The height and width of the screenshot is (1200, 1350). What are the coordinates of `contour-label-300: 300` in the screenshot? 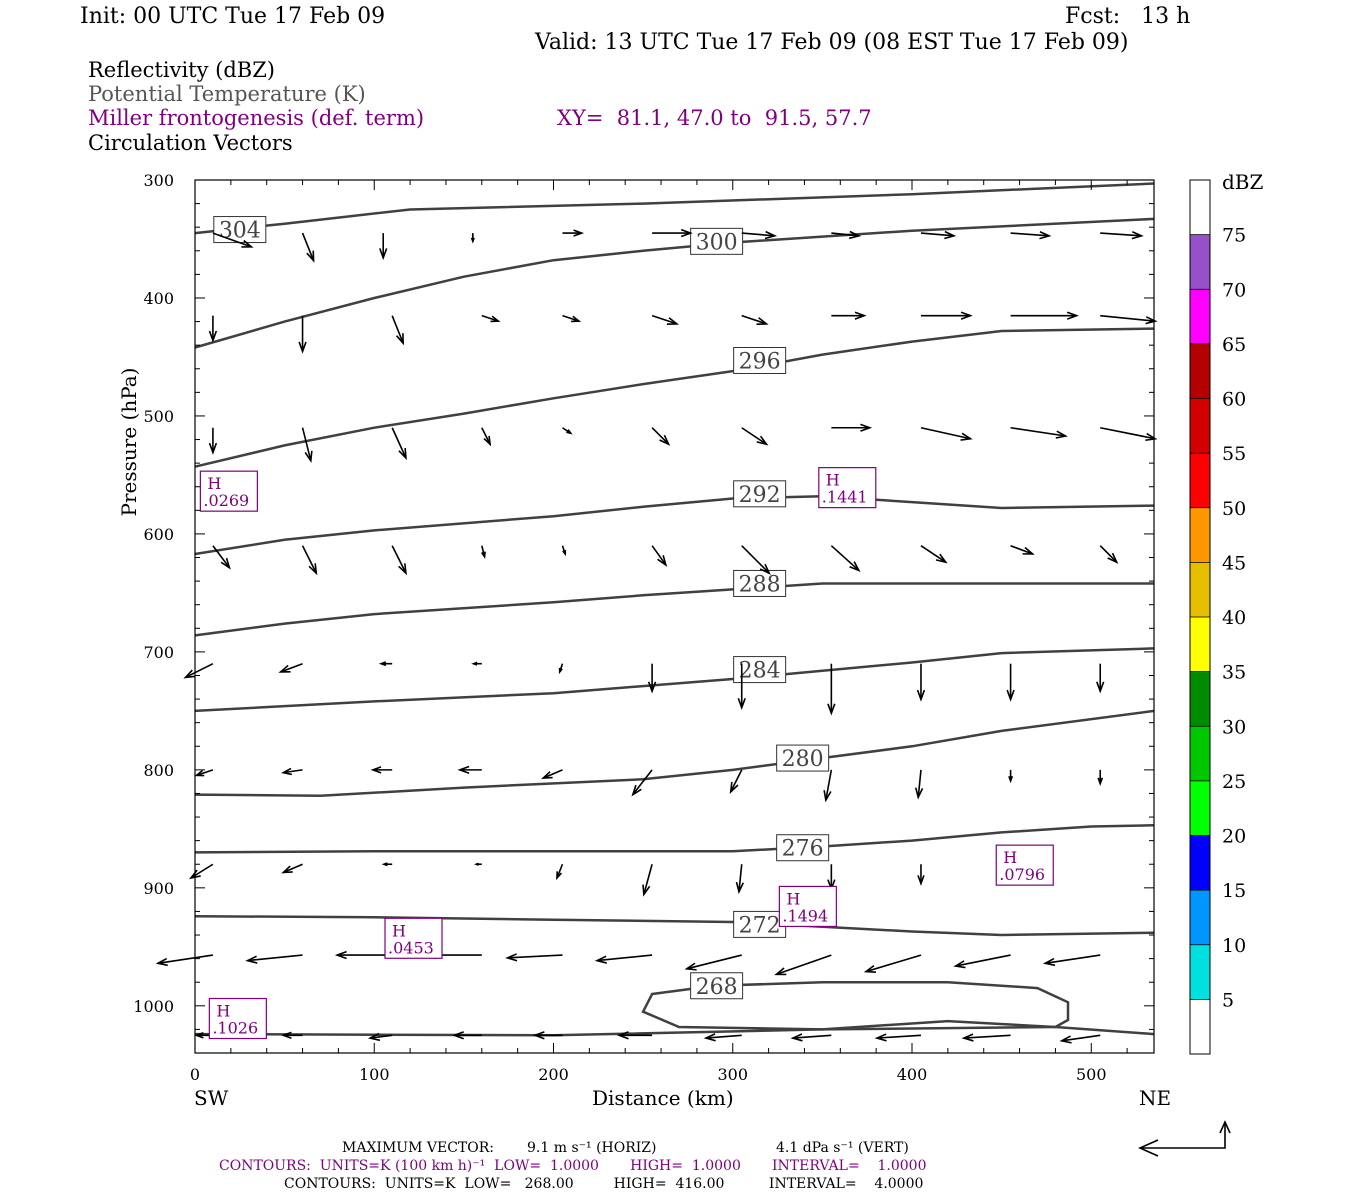 It's located at (717, 242).